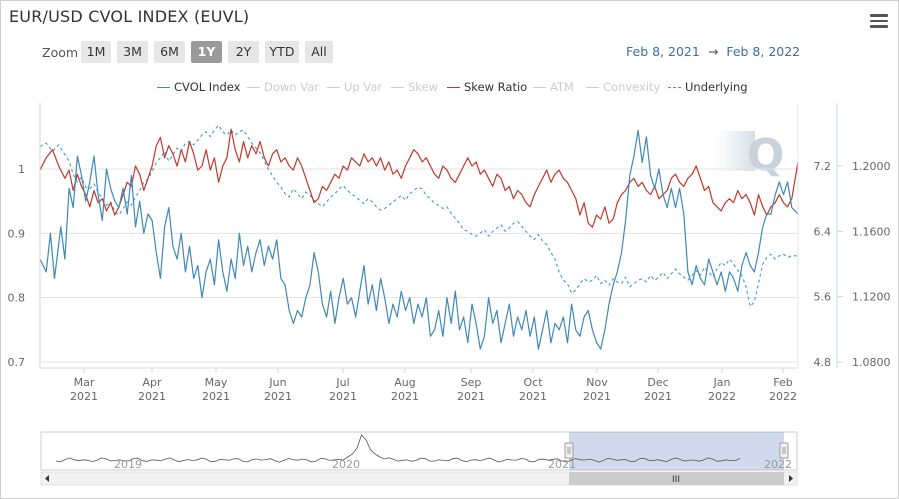 This screenshot has width=899, height=499. I want to click on q-watermark-logo: Q, so click(749, 155).